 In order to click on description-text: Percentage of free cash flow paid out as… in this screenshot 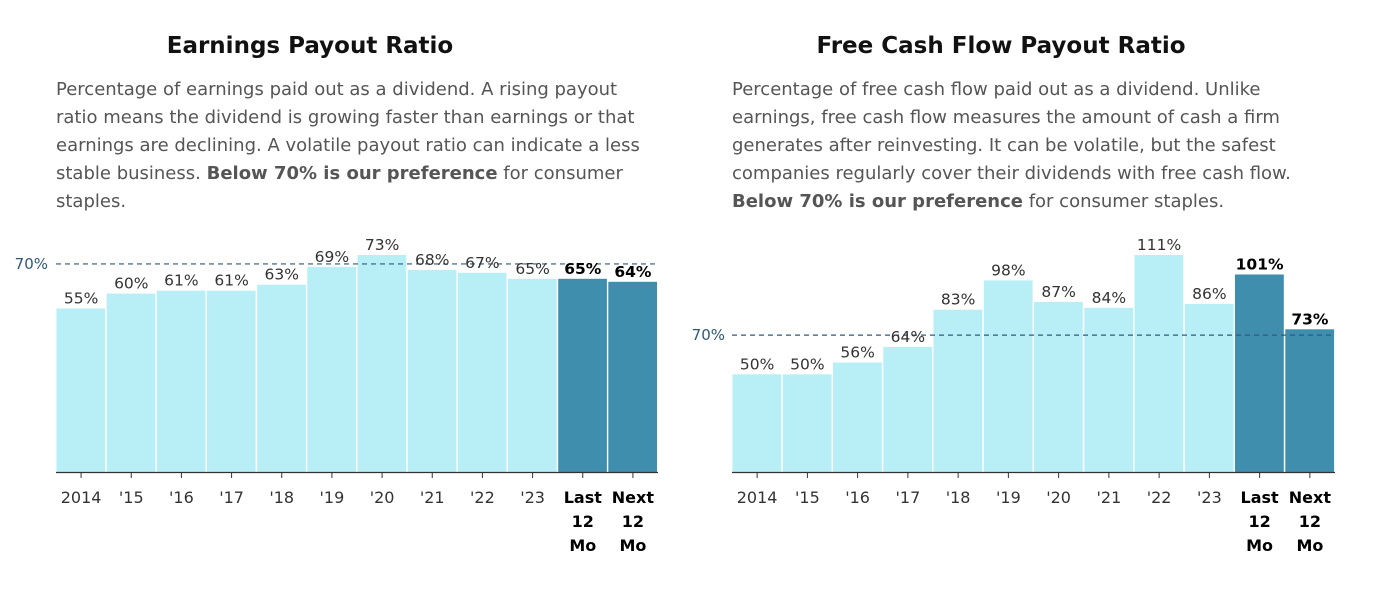, I will do `click(1011, 131)`.